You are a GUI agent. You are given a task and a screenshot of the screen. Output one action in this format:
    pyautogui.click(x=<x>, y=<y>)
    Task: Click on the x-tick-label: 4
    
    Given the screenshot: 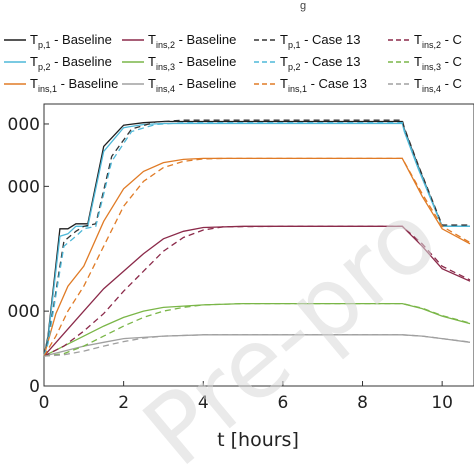 What is the action you would take?
    pyautogui.click(x=203, y=403)
    